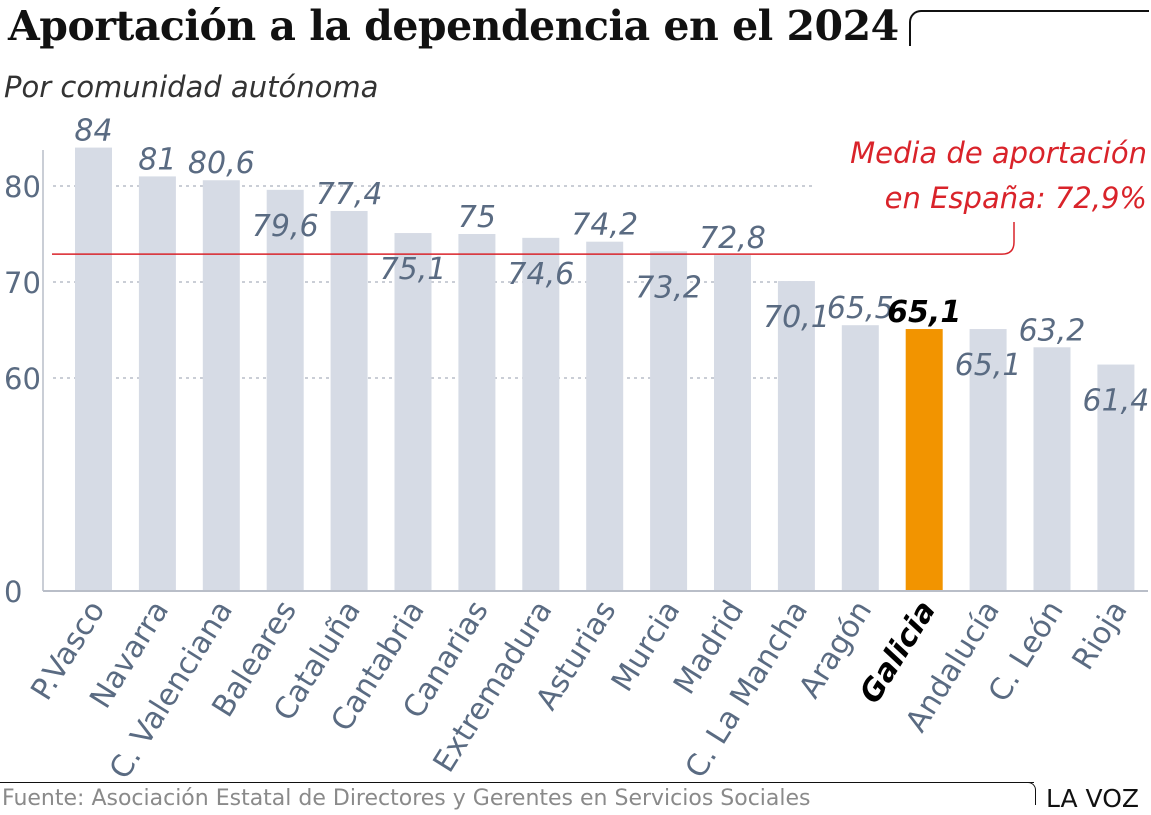 The image size is (1151, 815). What do you see at coordinates (1093, 798) in the screenshot?
I see `brand-logo-text: LA VOZ` at bounding box center [1093, 798].